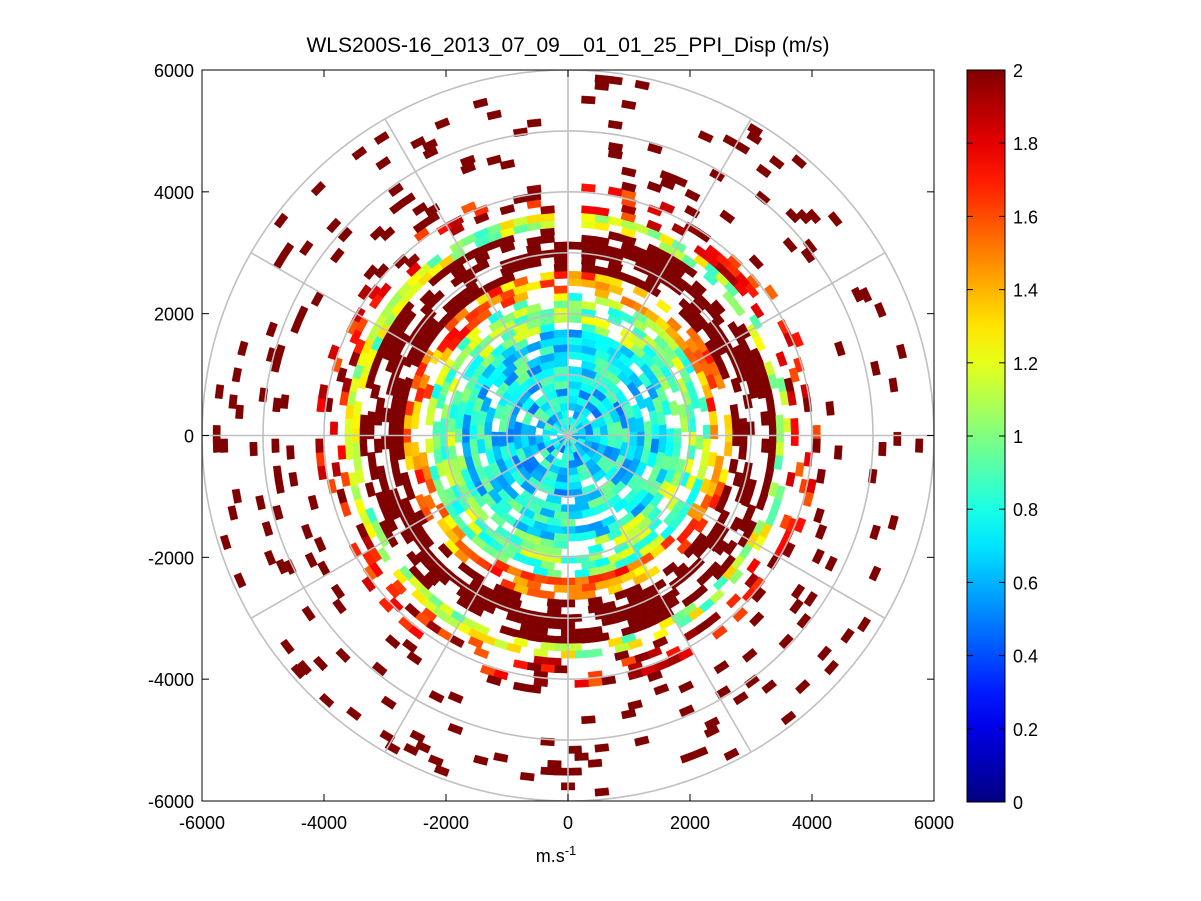 Image resolution: width=1201 pixels, height=901 pixels. What do you see at coordinates (171, 680) in the screenshot?
I see `y-tick-label: -4000` at bounding box center [171, 680].